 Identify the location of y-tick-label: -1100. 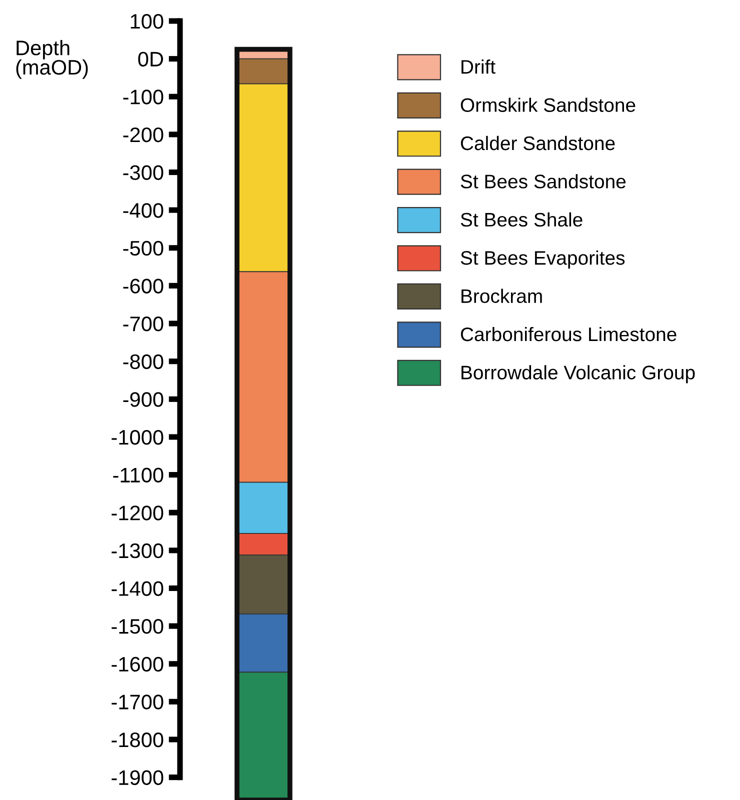
(138, 475).